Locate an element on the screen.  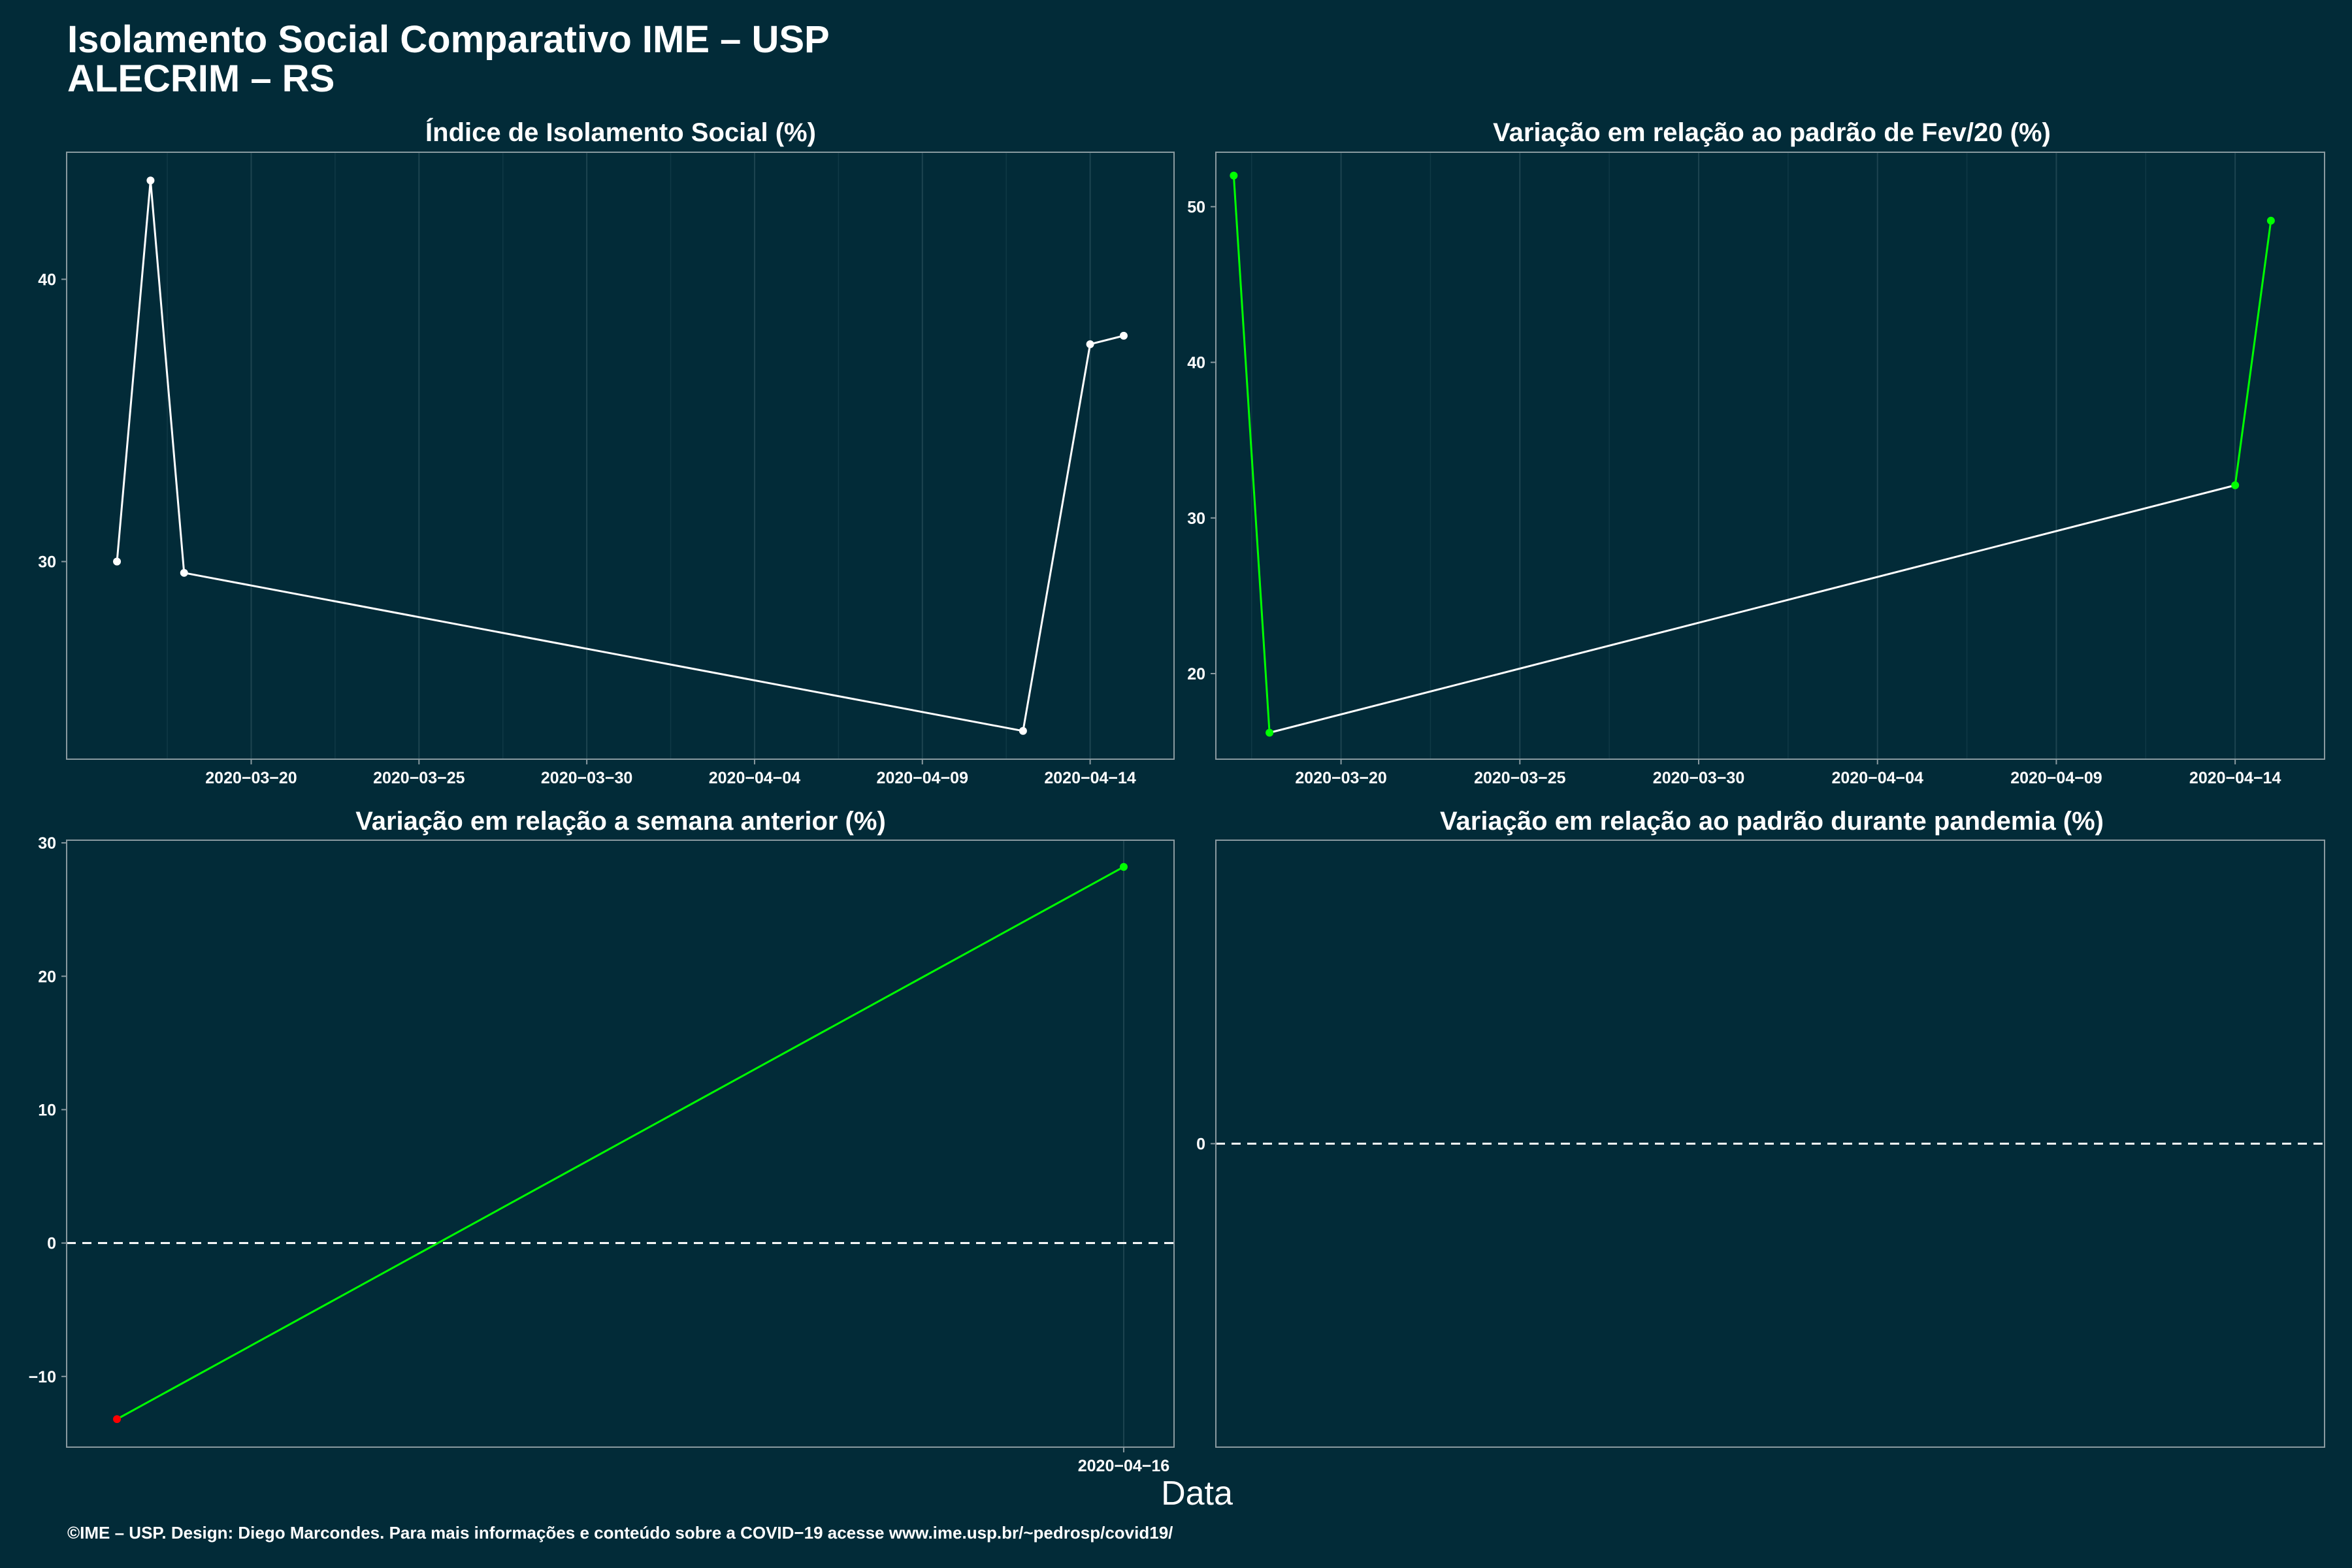
y-tick-label: 50 is located at coordinates (1196, 207).